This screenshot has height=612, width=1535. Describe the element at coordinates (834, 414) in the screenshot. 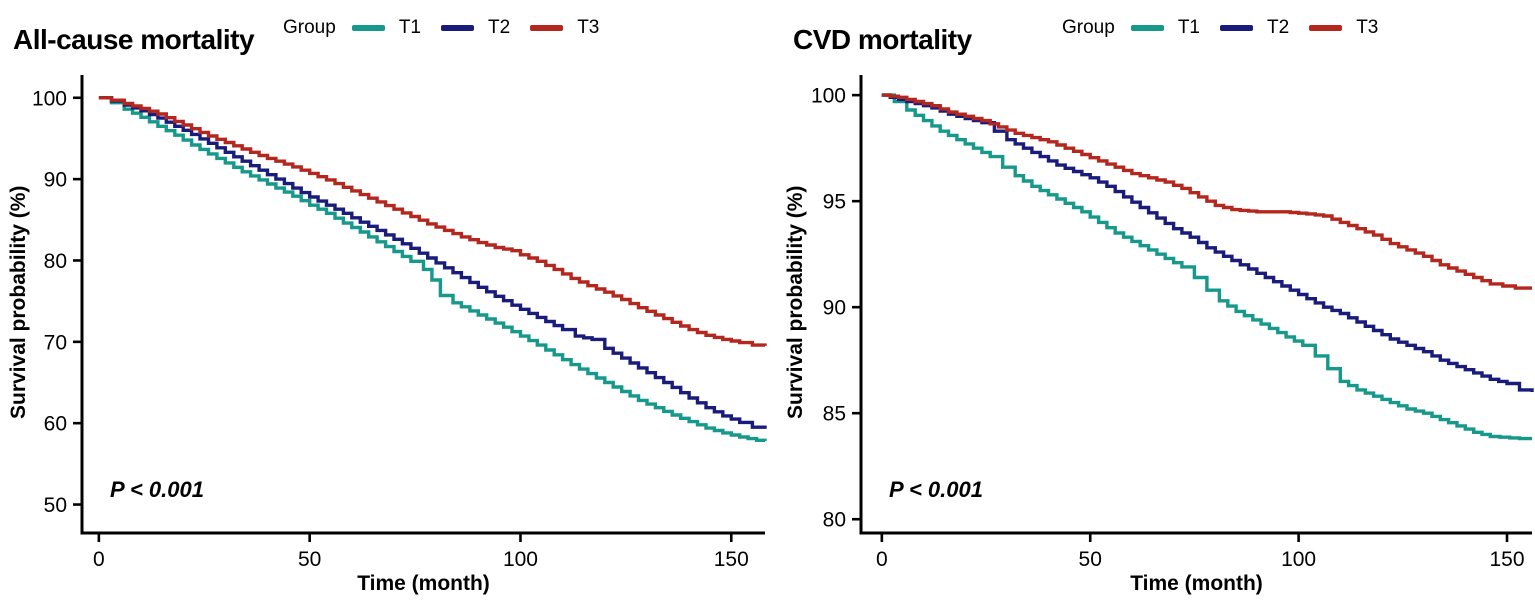

I see `y-tick-label: 85` at that location.